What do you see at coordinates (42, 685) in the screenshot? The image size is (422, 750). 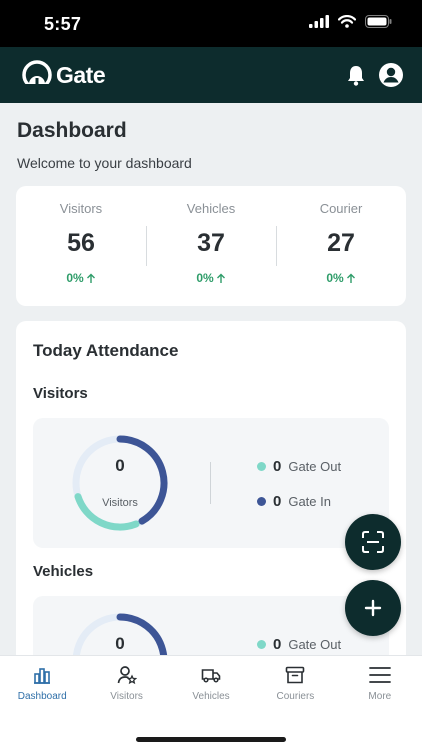 I see `tab-dashboard: Dashboard` at bounding box center [42, 685].